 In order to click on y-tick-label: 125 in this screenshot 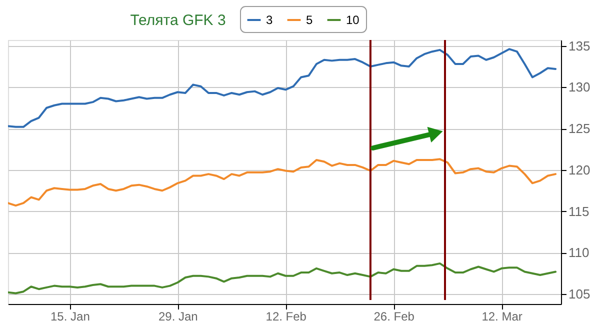, I will do `click(579, 128)`.